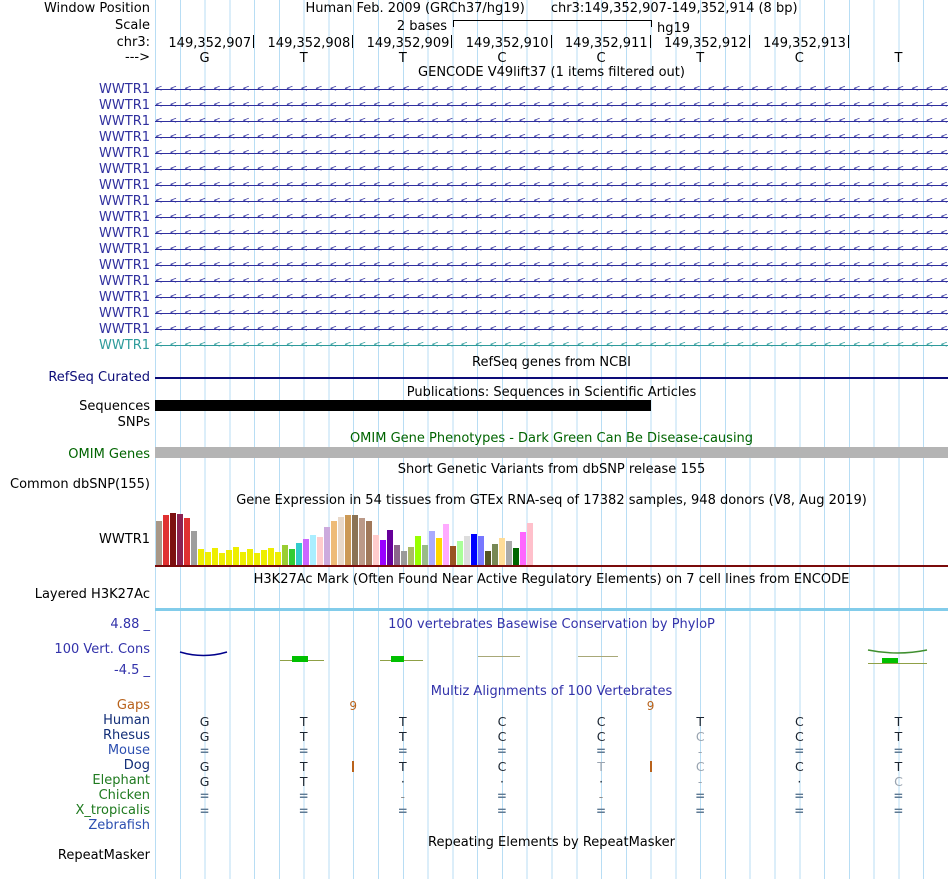 The height and width of the screenshot is (879, 950). What do you see at coordinates (551, 609) in the screenshot?
I see `h3k27ac-signal` at bounding box center [551, 609].